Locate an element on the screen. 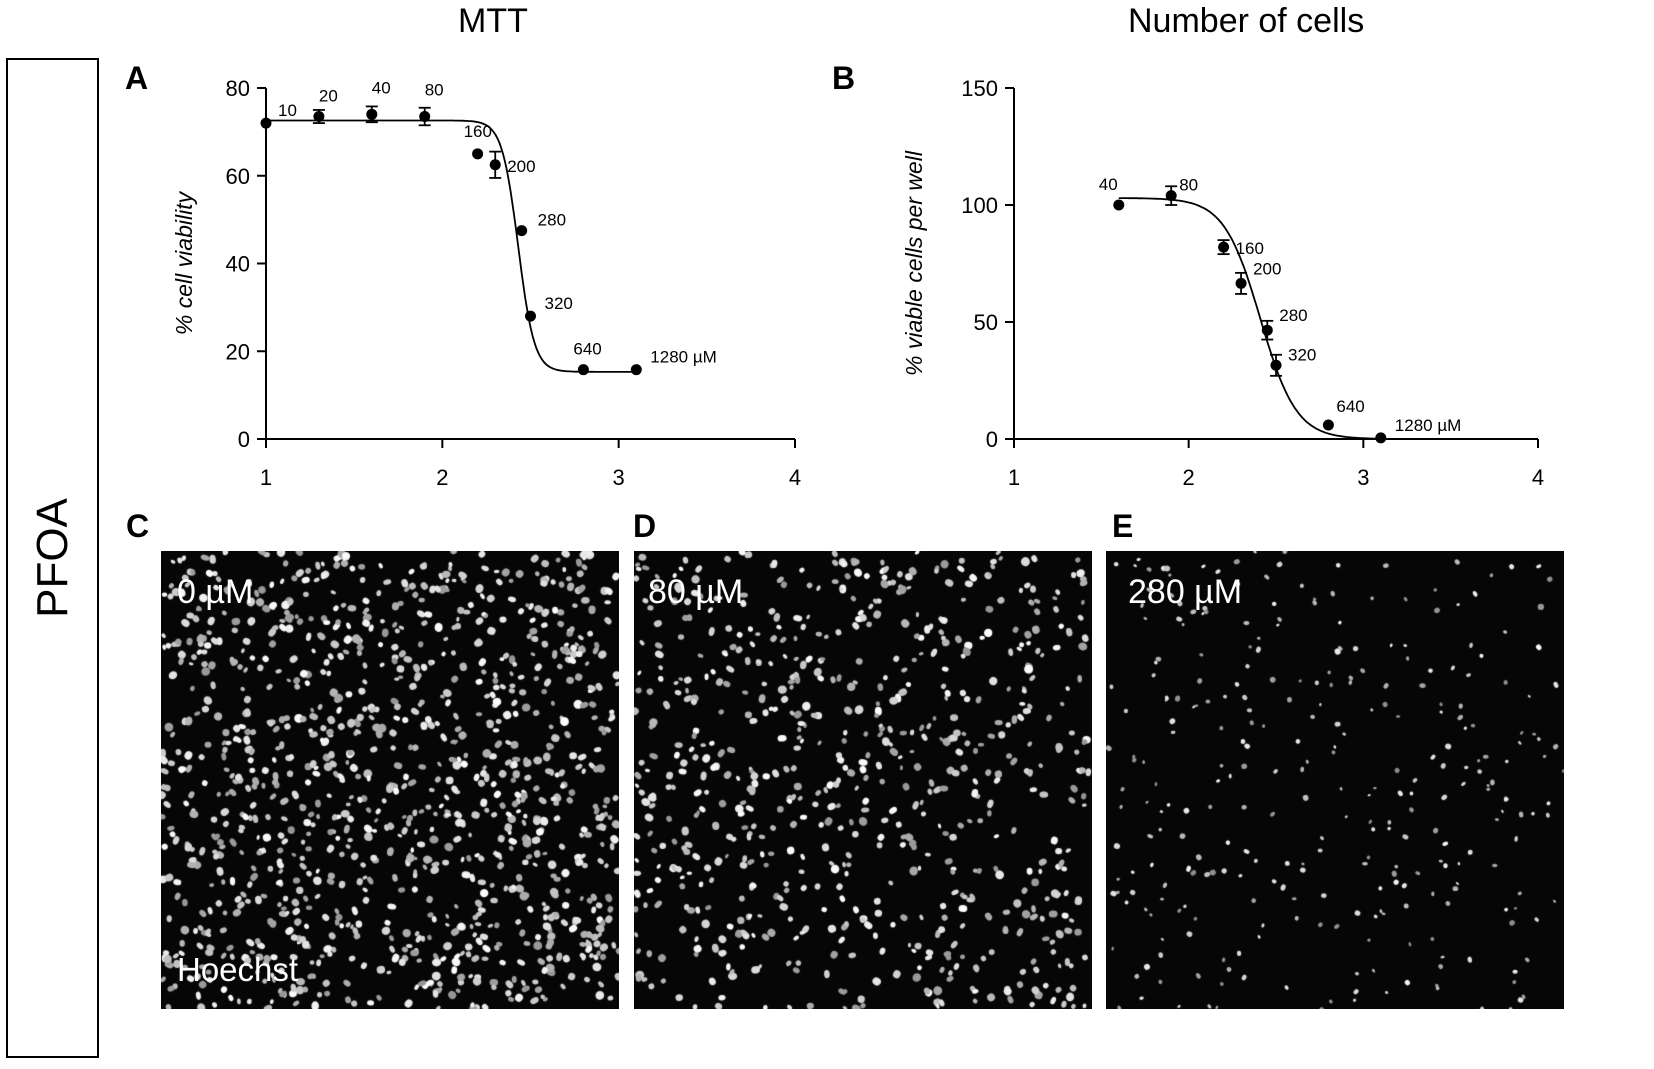 The height and width of the screenshot is (1069, 1654). y-tick-label: 50 is located at coordinates (986, 322).